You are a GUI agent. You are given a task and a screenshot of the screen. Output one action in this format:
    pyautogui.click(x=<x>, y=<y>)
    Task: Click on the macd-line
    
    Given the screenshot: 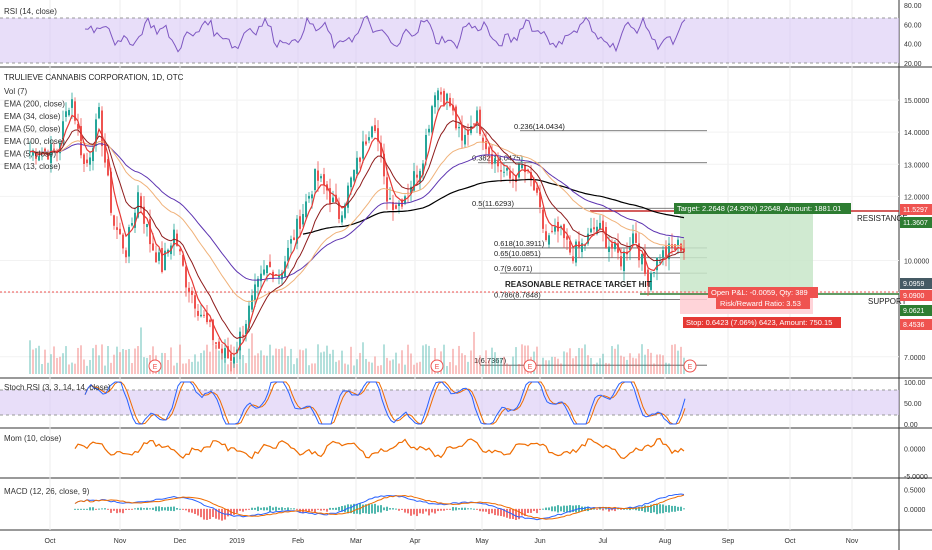 What is the action you would take?
    pyautogui.click(x=379, y=507)
    